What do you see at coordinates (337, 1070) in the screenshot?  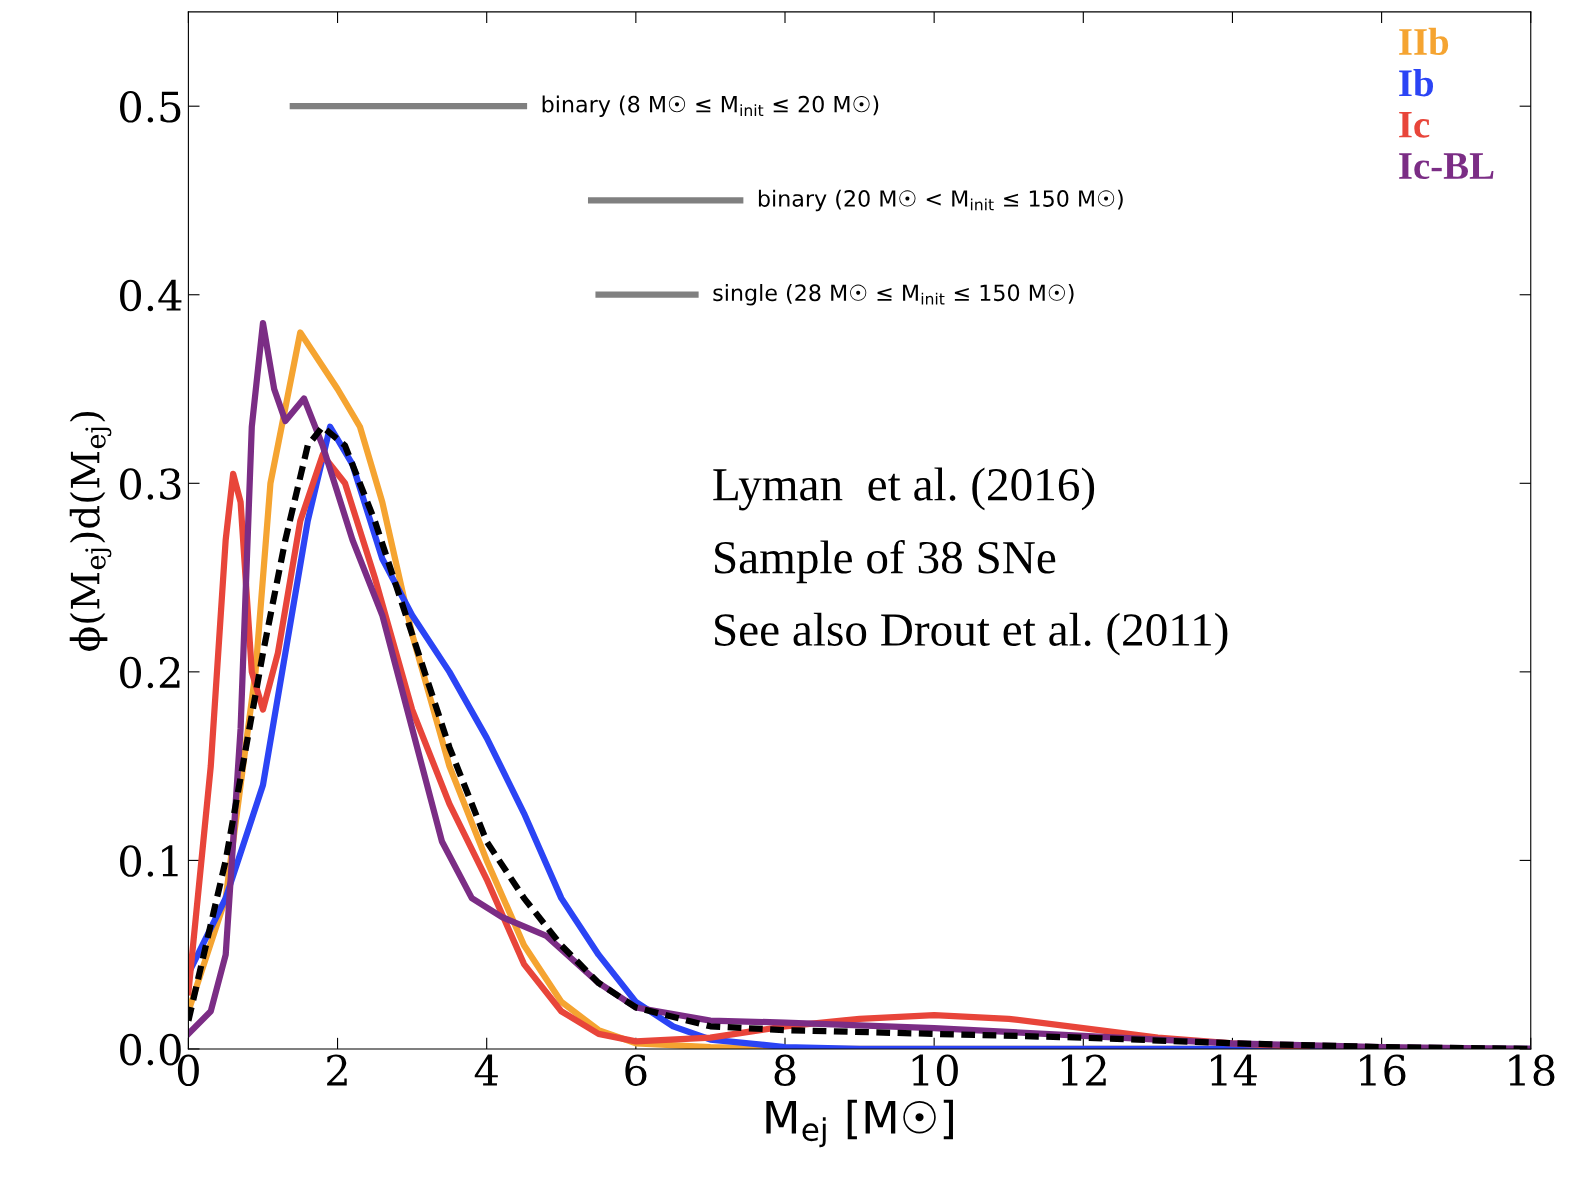 I see `x-tick-label: 2` at bounding box center [337, 1070].